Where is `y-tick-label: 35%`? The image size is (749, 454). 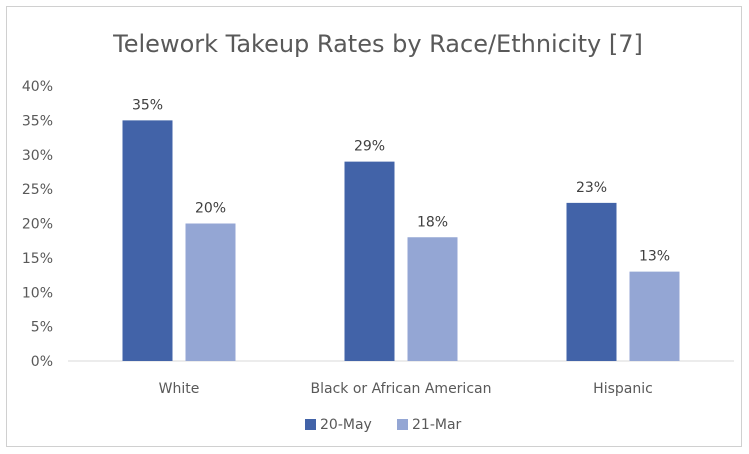 y-tick-label: 35% is located at coordinates (37, 121).